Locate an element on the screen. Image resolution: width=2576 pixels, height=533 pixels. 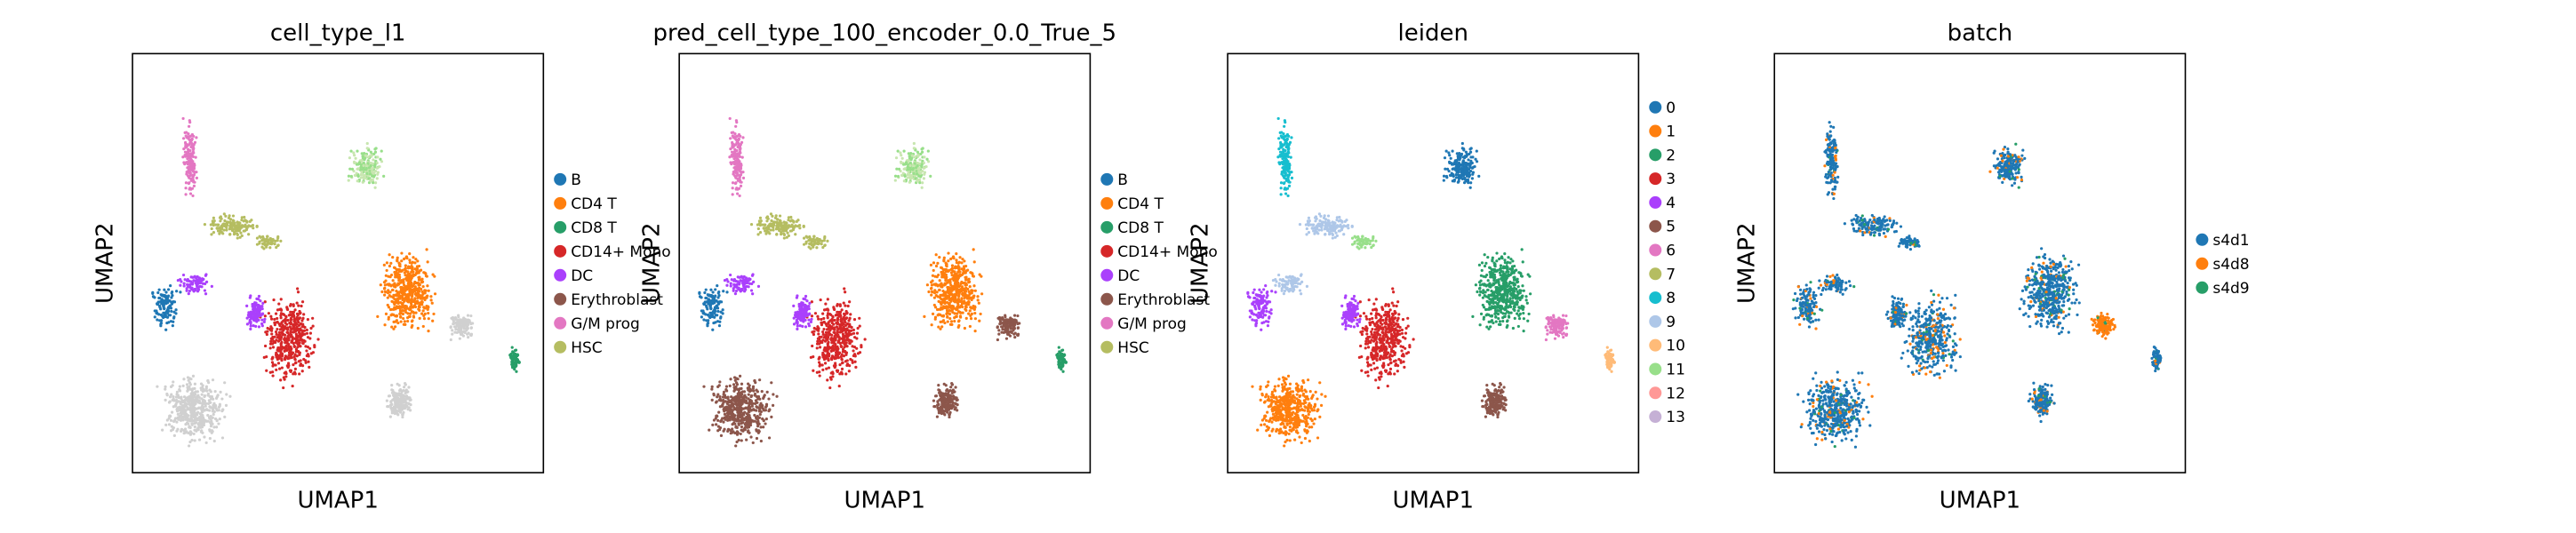
legend-label: DC is located at coordinates (582, 276).